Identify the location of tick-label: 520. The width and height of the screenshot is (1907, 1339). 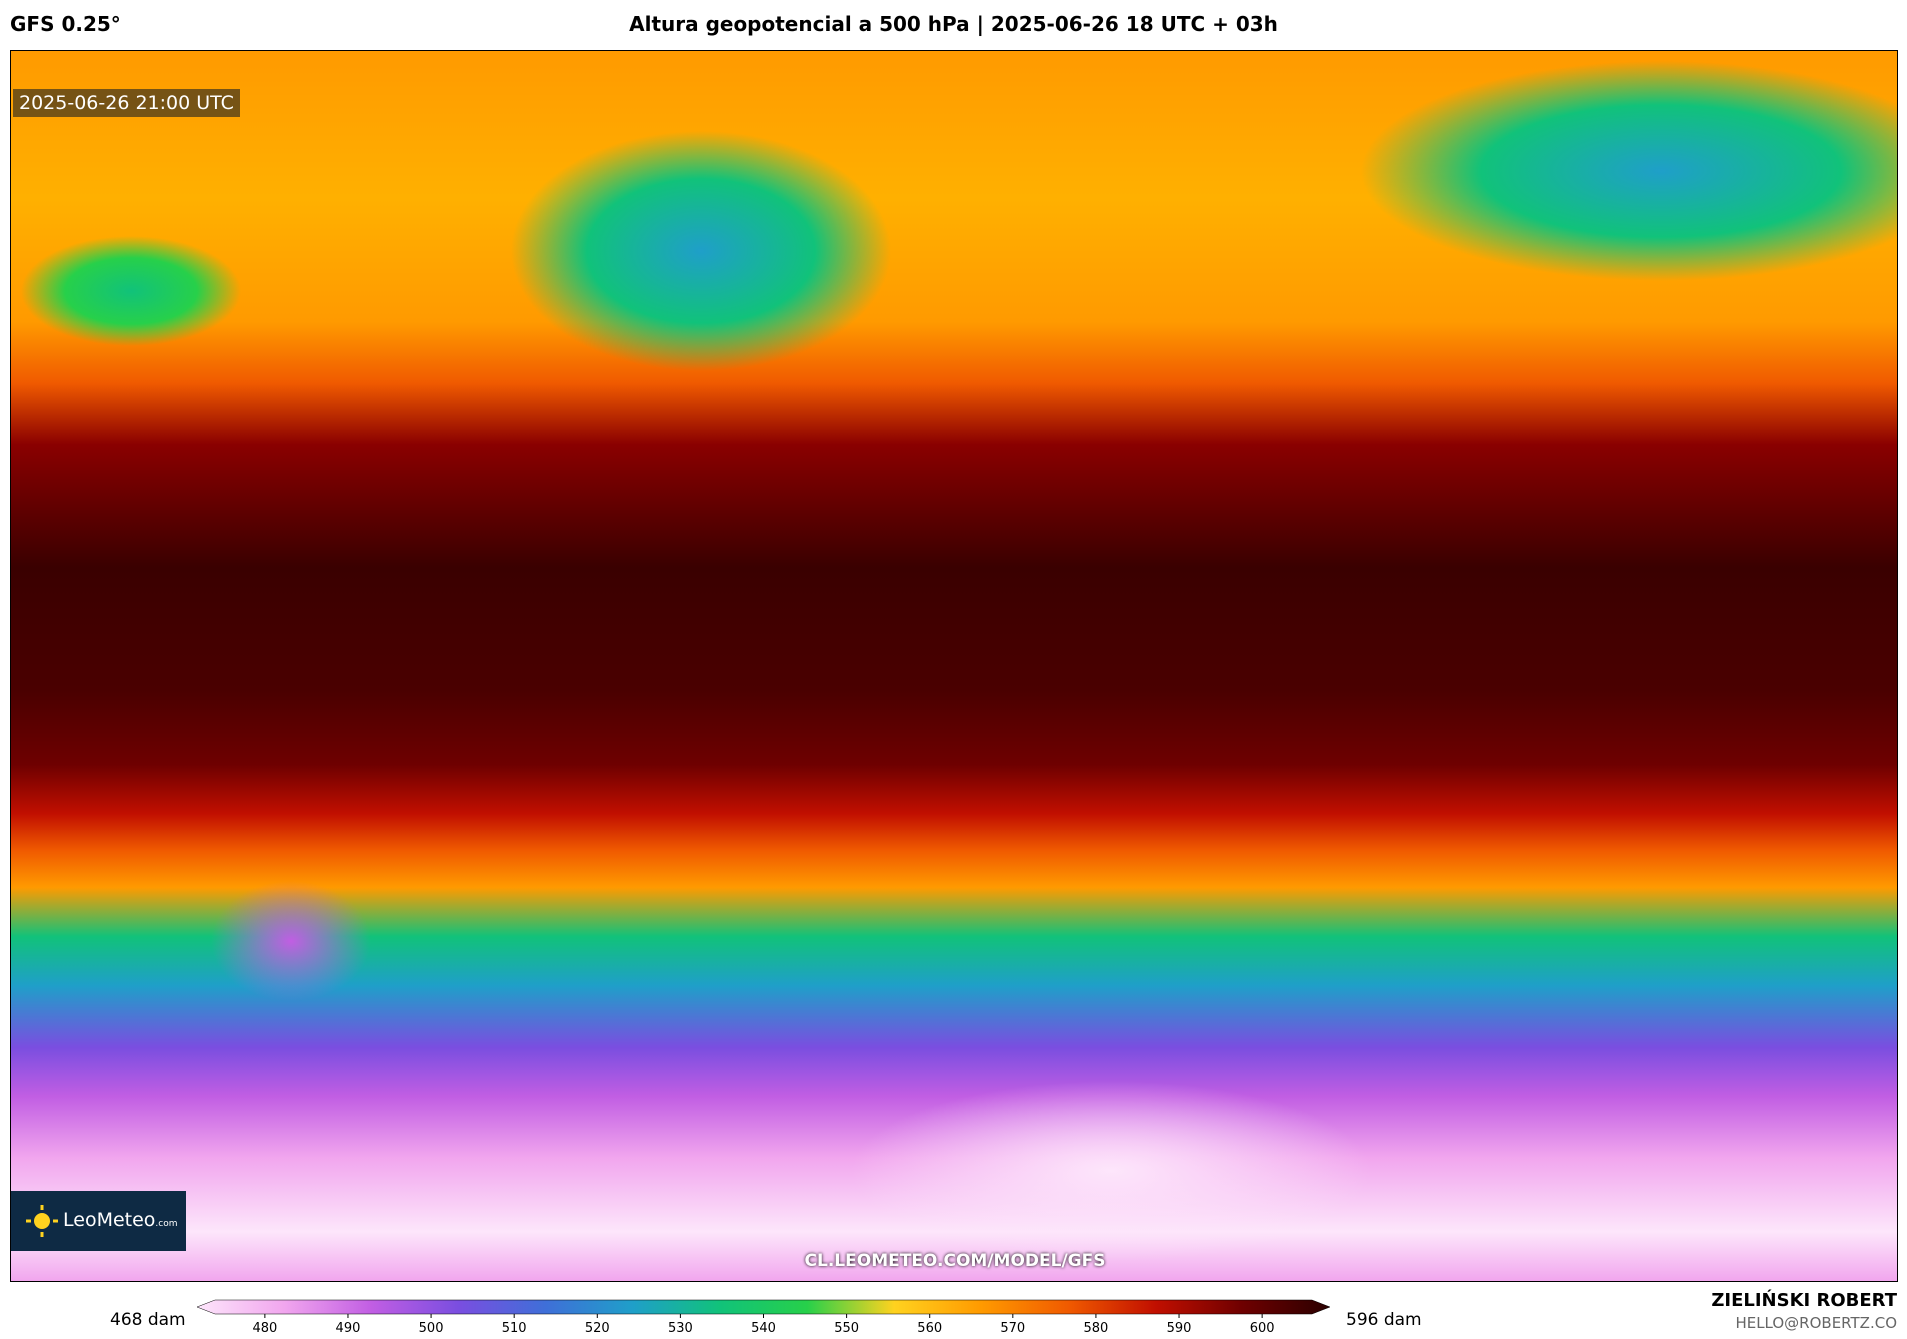
(597, 1328).